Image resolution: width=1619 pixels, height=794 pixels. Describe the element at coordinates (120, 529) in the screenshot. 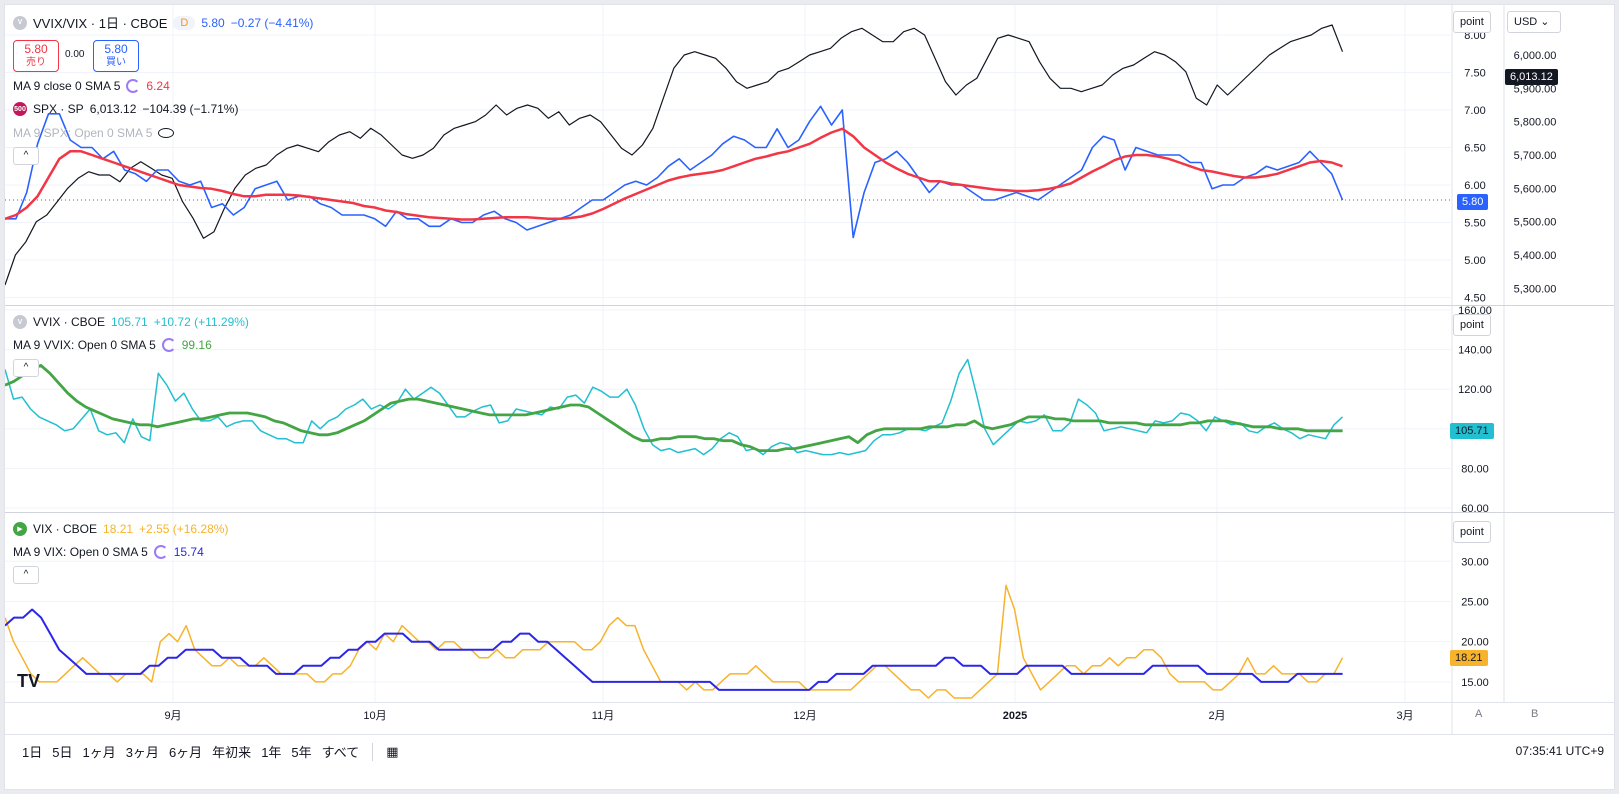

I see `vix-legend: ▶ VIX · CBOE 18.21 +2.55 (+16.28%)` at that location.